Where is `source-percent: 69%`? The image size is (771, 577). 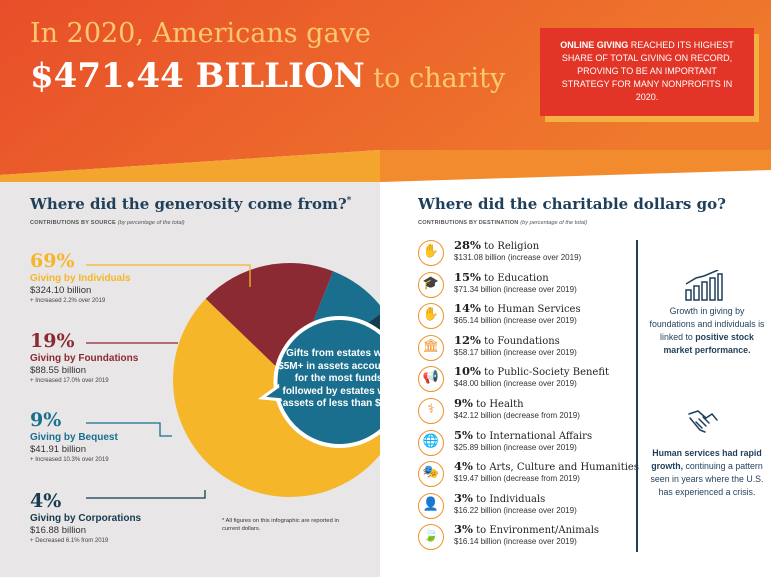 source-percent: 69% is located at coordinates (52, 261).